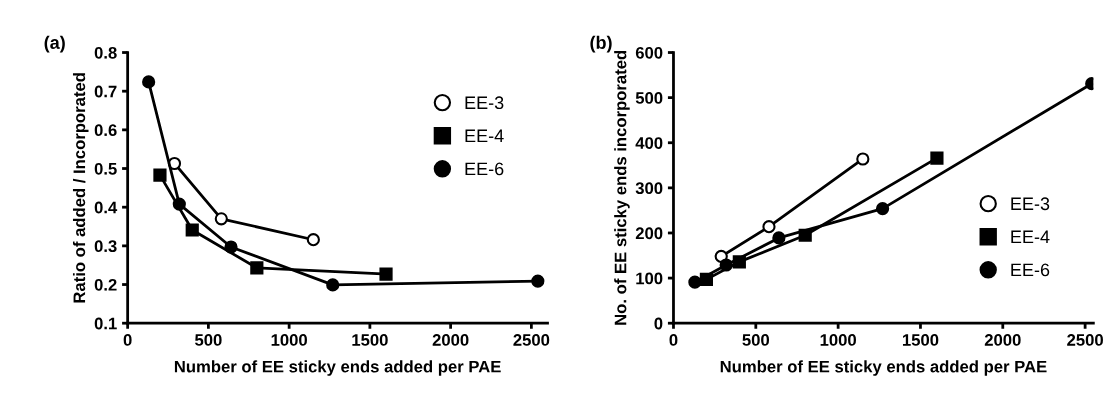 The width and height of the screenshot is (1110, 404). Describe the element at coordinates (106, 207) in the screenshot. I see `y-tick-label: 0.4` at that location.